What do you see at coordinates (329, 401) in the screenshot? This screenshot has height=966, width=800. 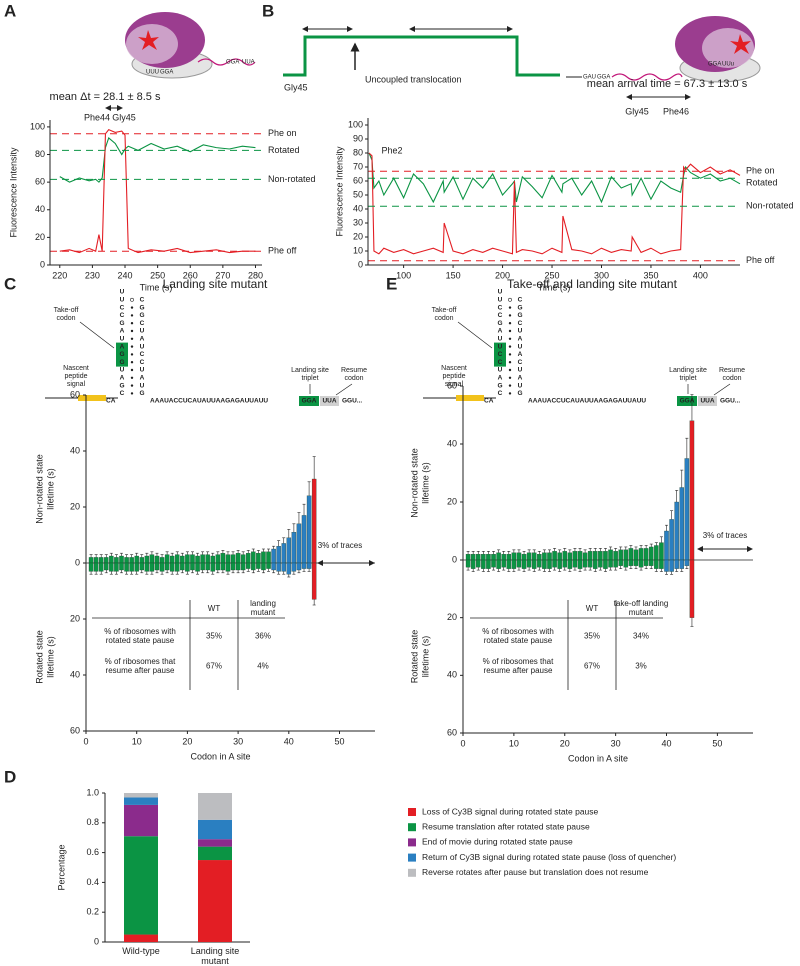 I see `base: UUA` at bounding box center [329, 401].